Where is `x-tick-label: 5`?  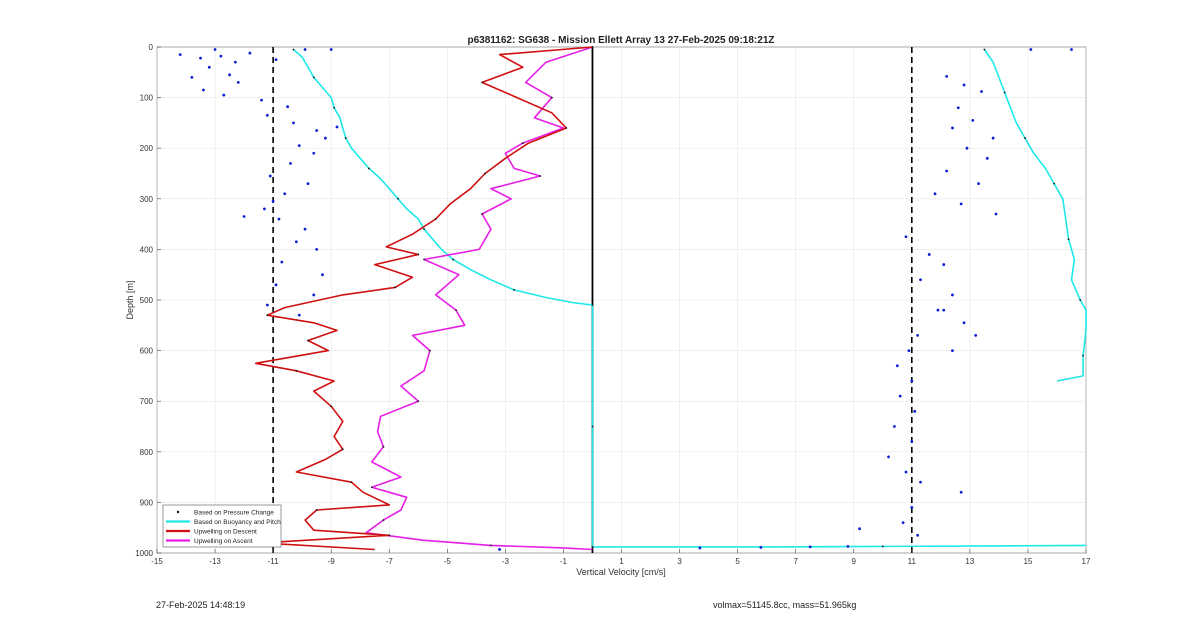 x-tick-label: 5 is located at coordinates (737, 561).